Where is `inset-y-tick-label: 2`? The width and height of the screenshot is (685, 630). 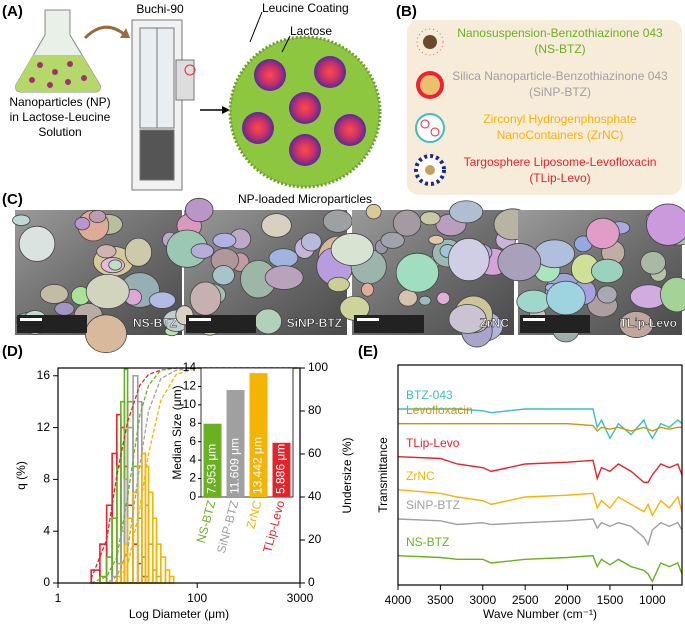
inset-y-tick-label: 2 is located at coordinates (192, 478).